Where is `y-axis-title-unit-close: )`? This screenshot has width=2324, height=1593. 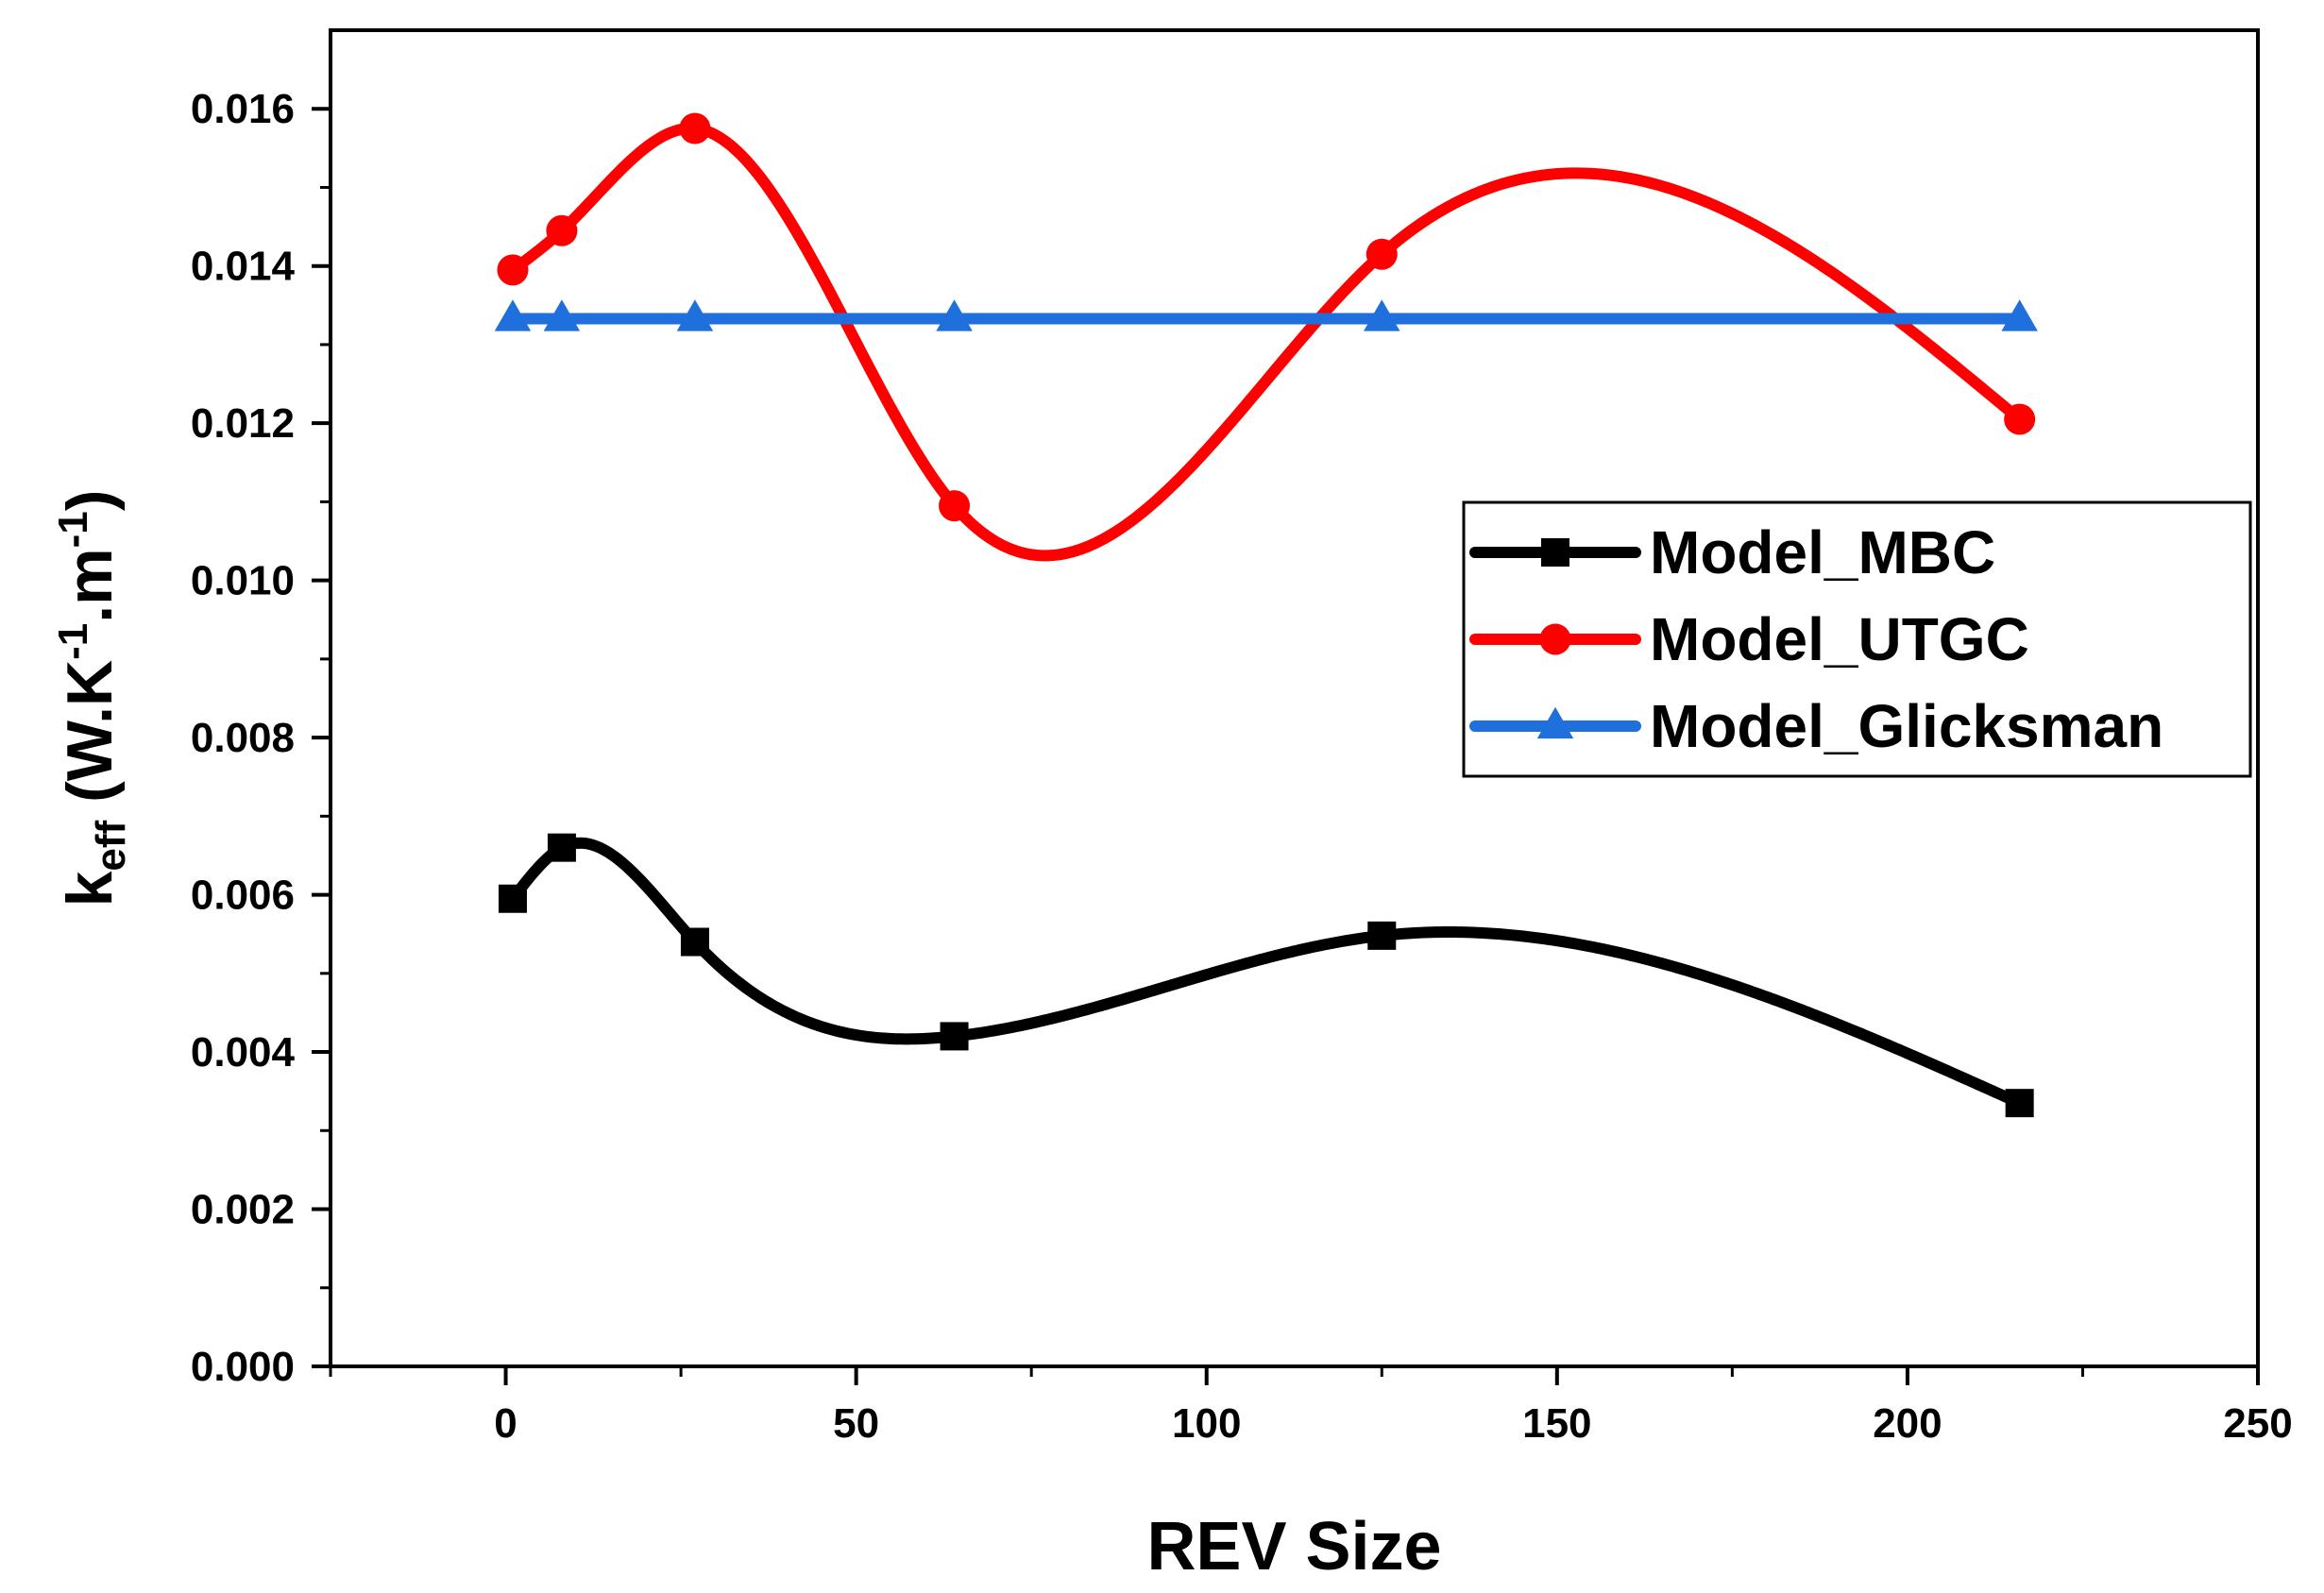
y-axis-title-unit-close: ) is located at coordinates (90, 501).